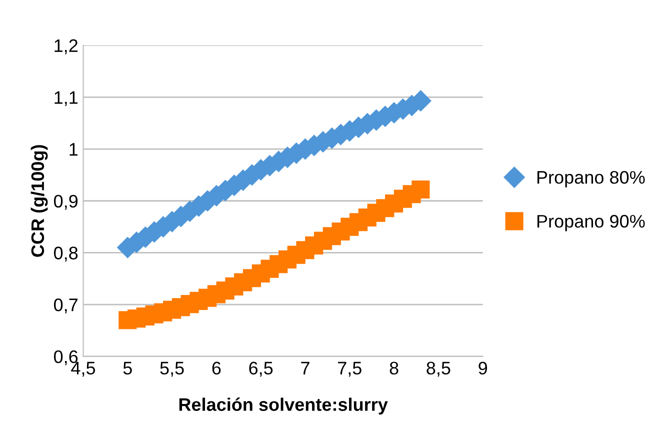  What do you see at coordinates (350, 369) in the screenshot?
I see `x-tick-label: 7,5` at bounding box center [350, 369].